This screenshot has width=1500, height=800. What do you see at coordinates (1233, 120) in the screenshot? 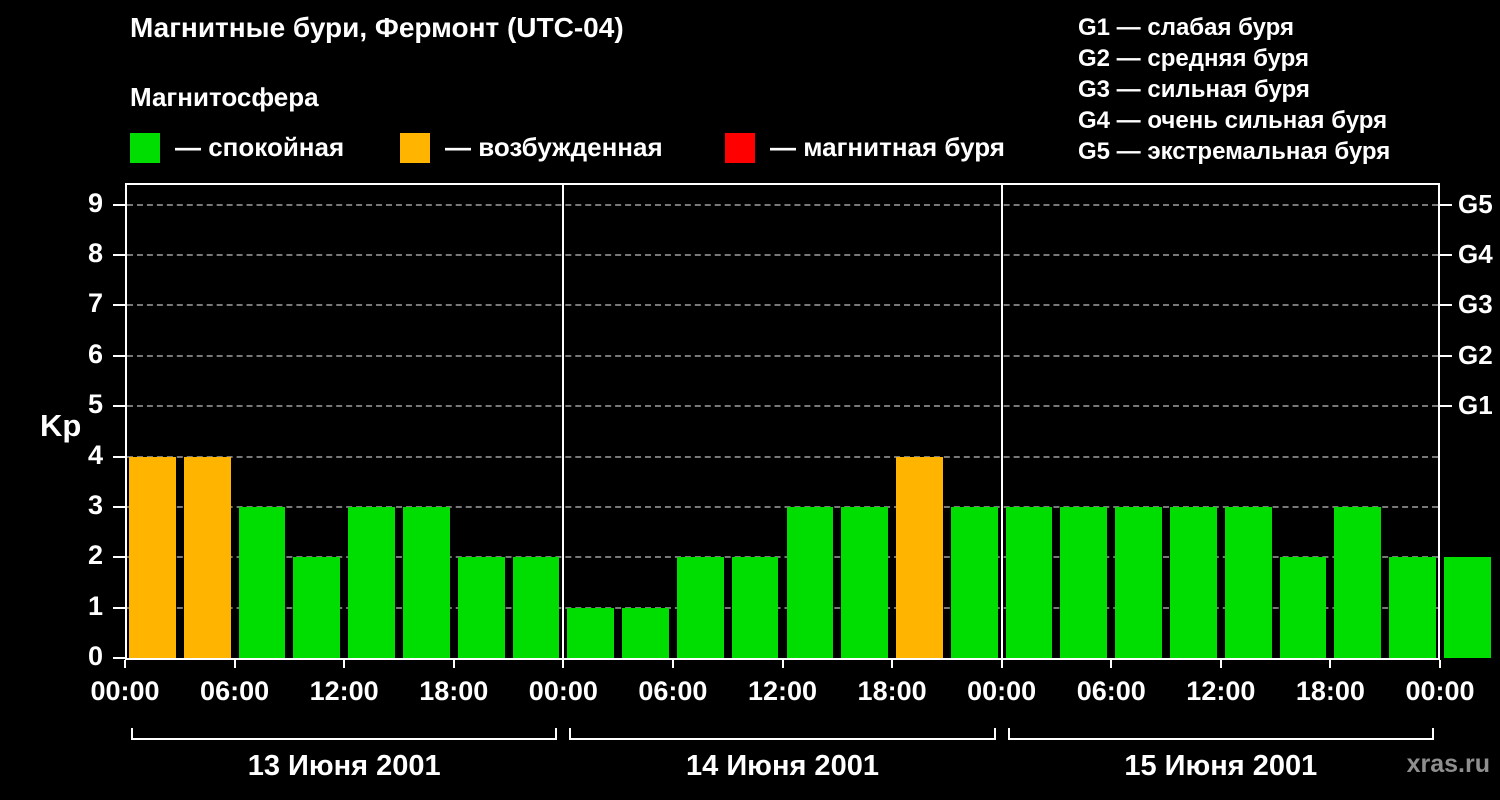
I see `storm-scale-item: G4 — очень сильная буря` at bounding box center [1233, 120].